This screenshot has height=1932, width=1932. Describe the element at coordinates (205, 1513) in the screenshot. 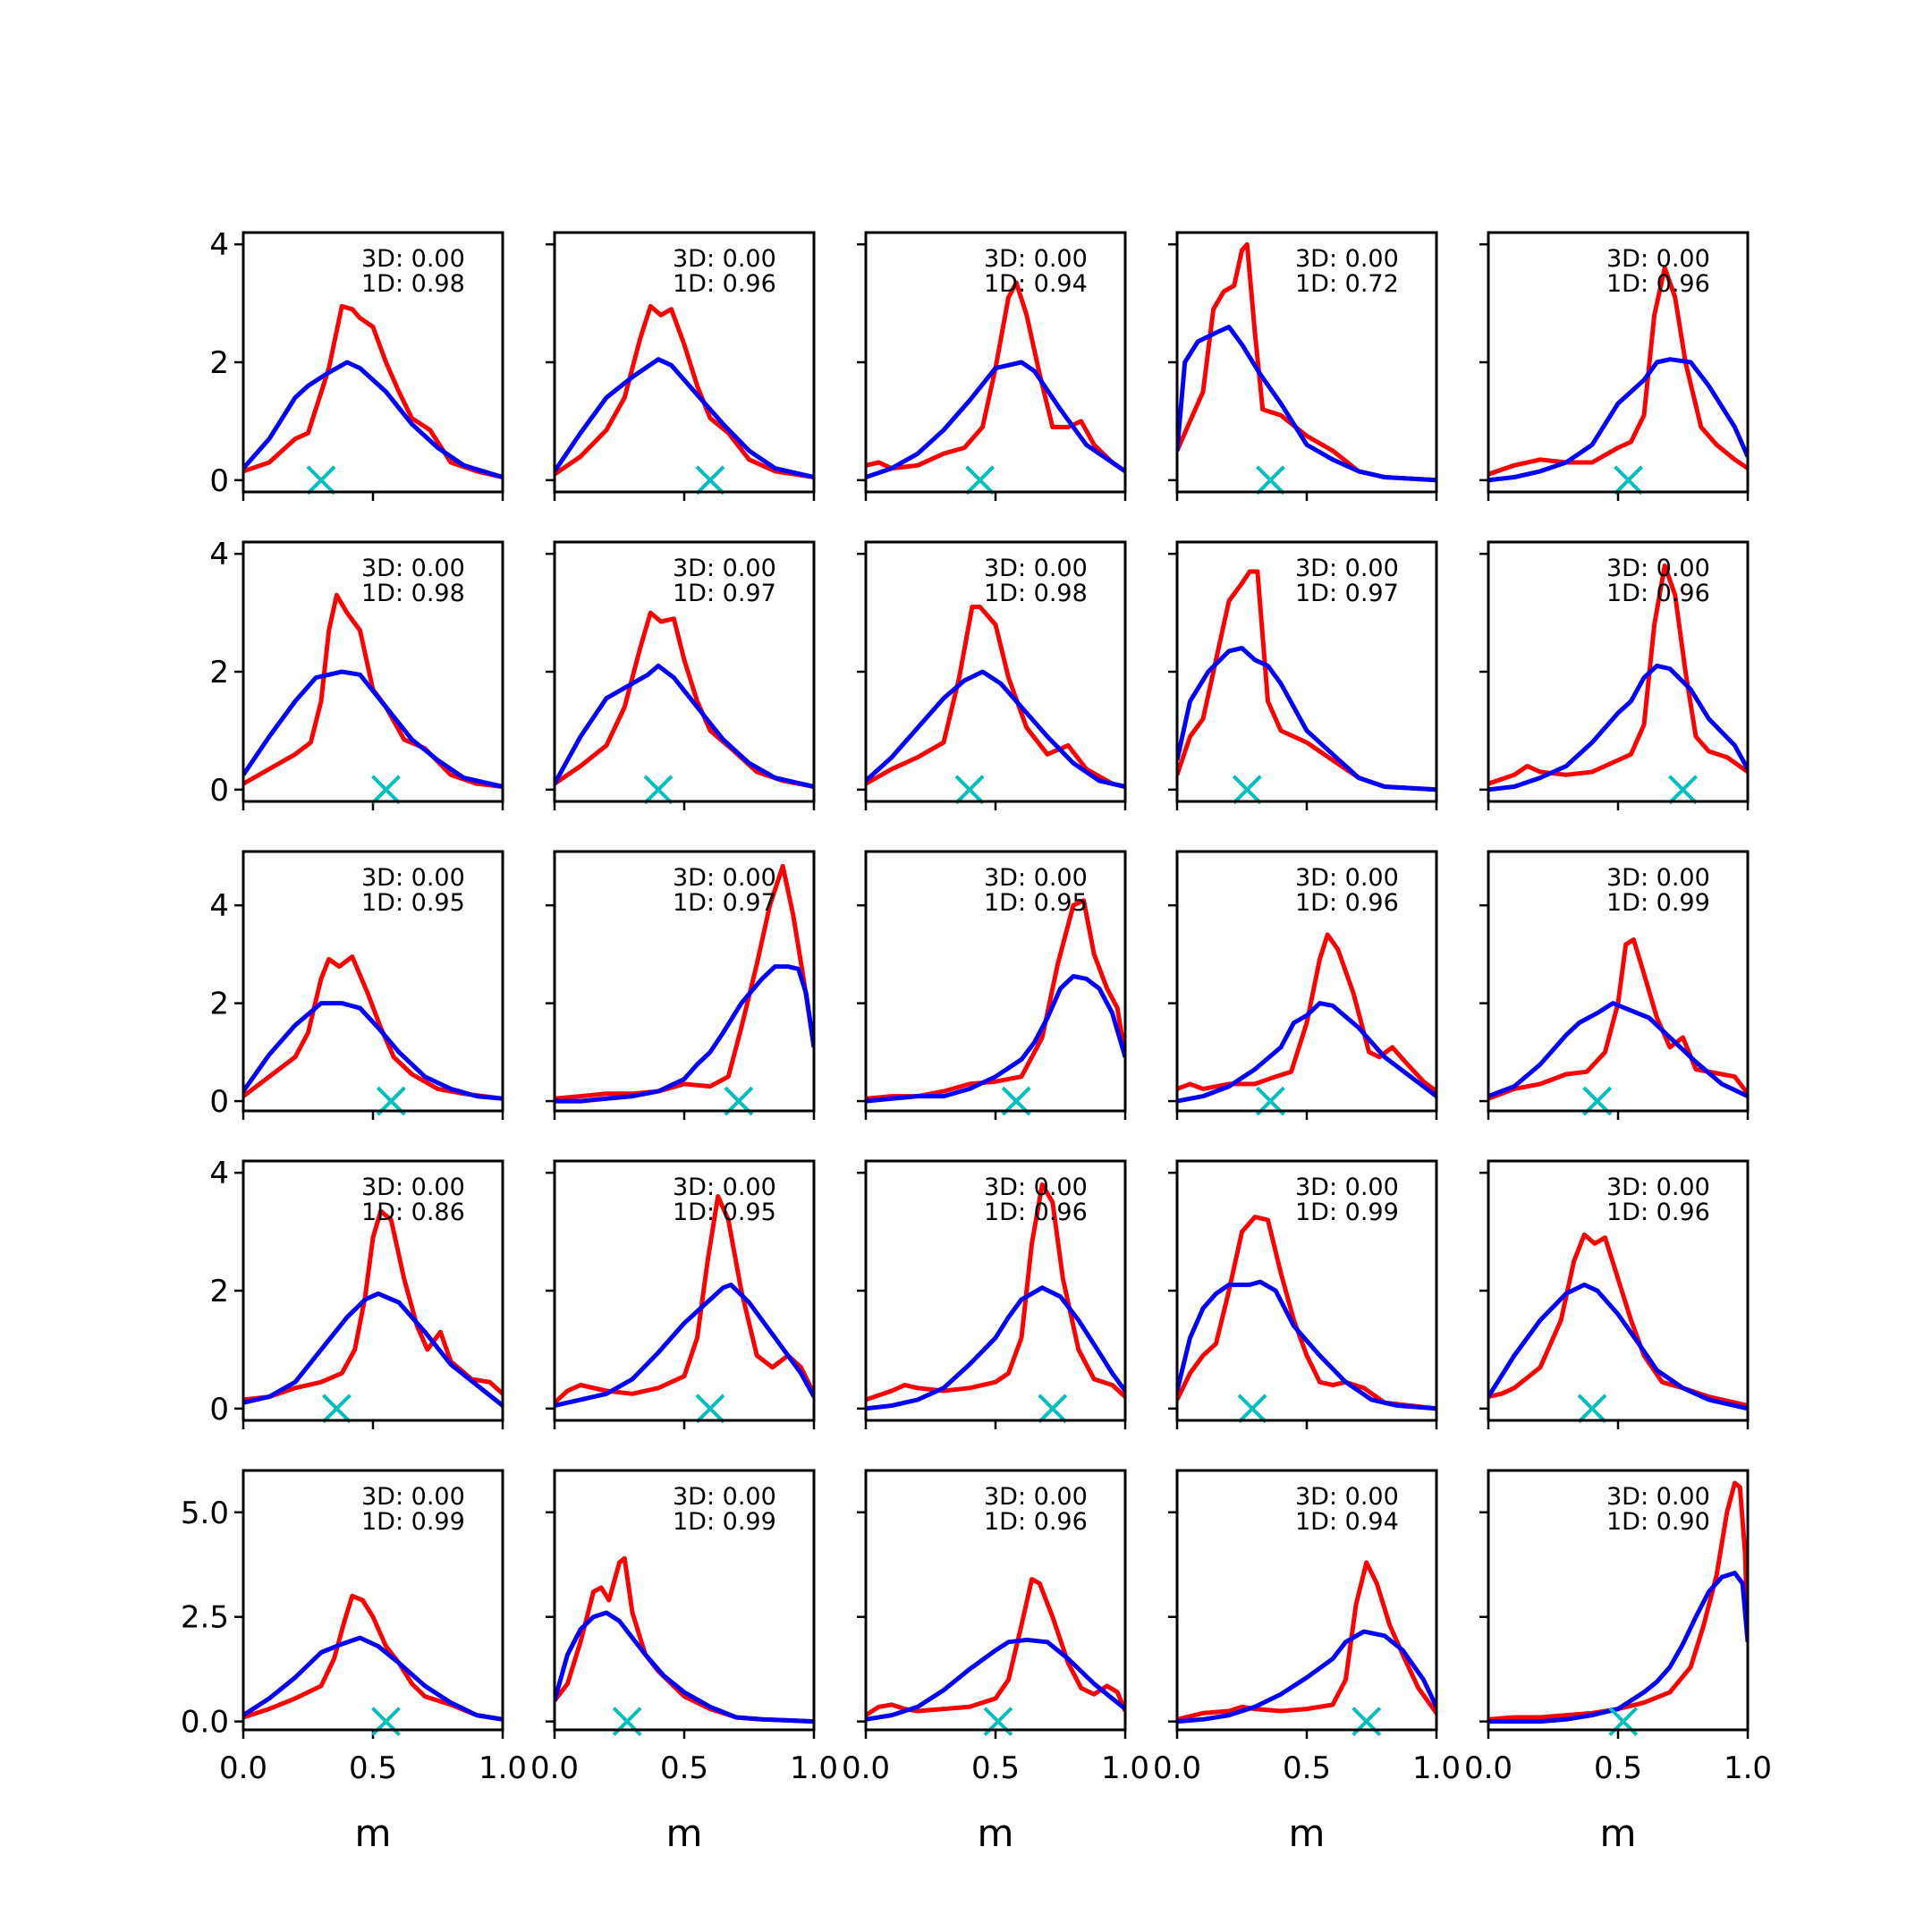

I see `y-tick-label: 5.0` at that location.